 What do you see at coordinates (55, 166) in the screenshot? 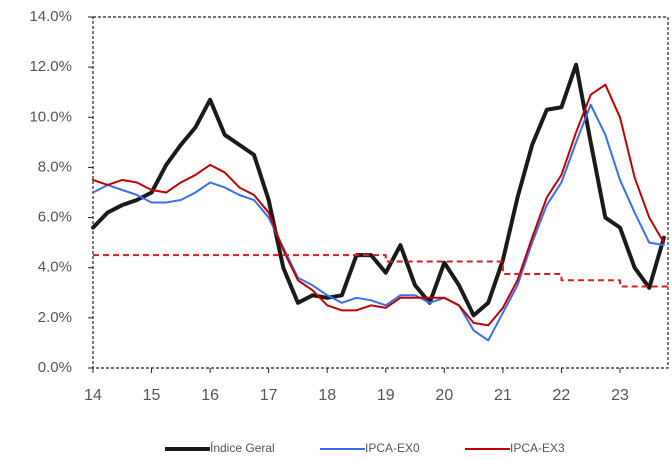
I see `y-tick-label: 8.0%` at bounding box center [55, 166].